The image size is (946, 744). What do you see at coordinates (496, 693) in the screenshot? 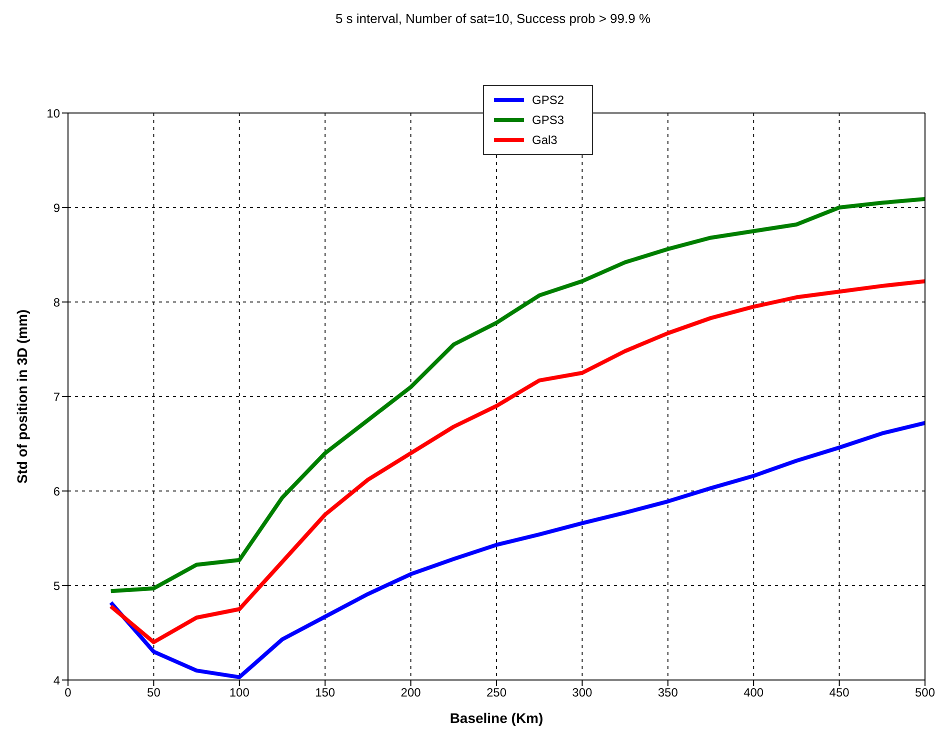
I see `x-tick-label: 250` at bounding box center [496, 693].